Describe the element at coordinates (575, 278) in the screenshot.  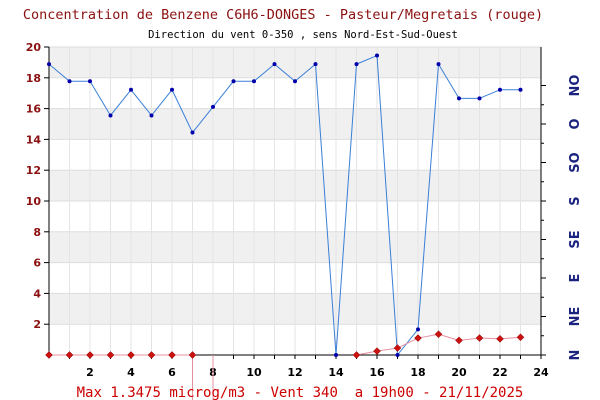
I see `wind-label-e: E` at that location.